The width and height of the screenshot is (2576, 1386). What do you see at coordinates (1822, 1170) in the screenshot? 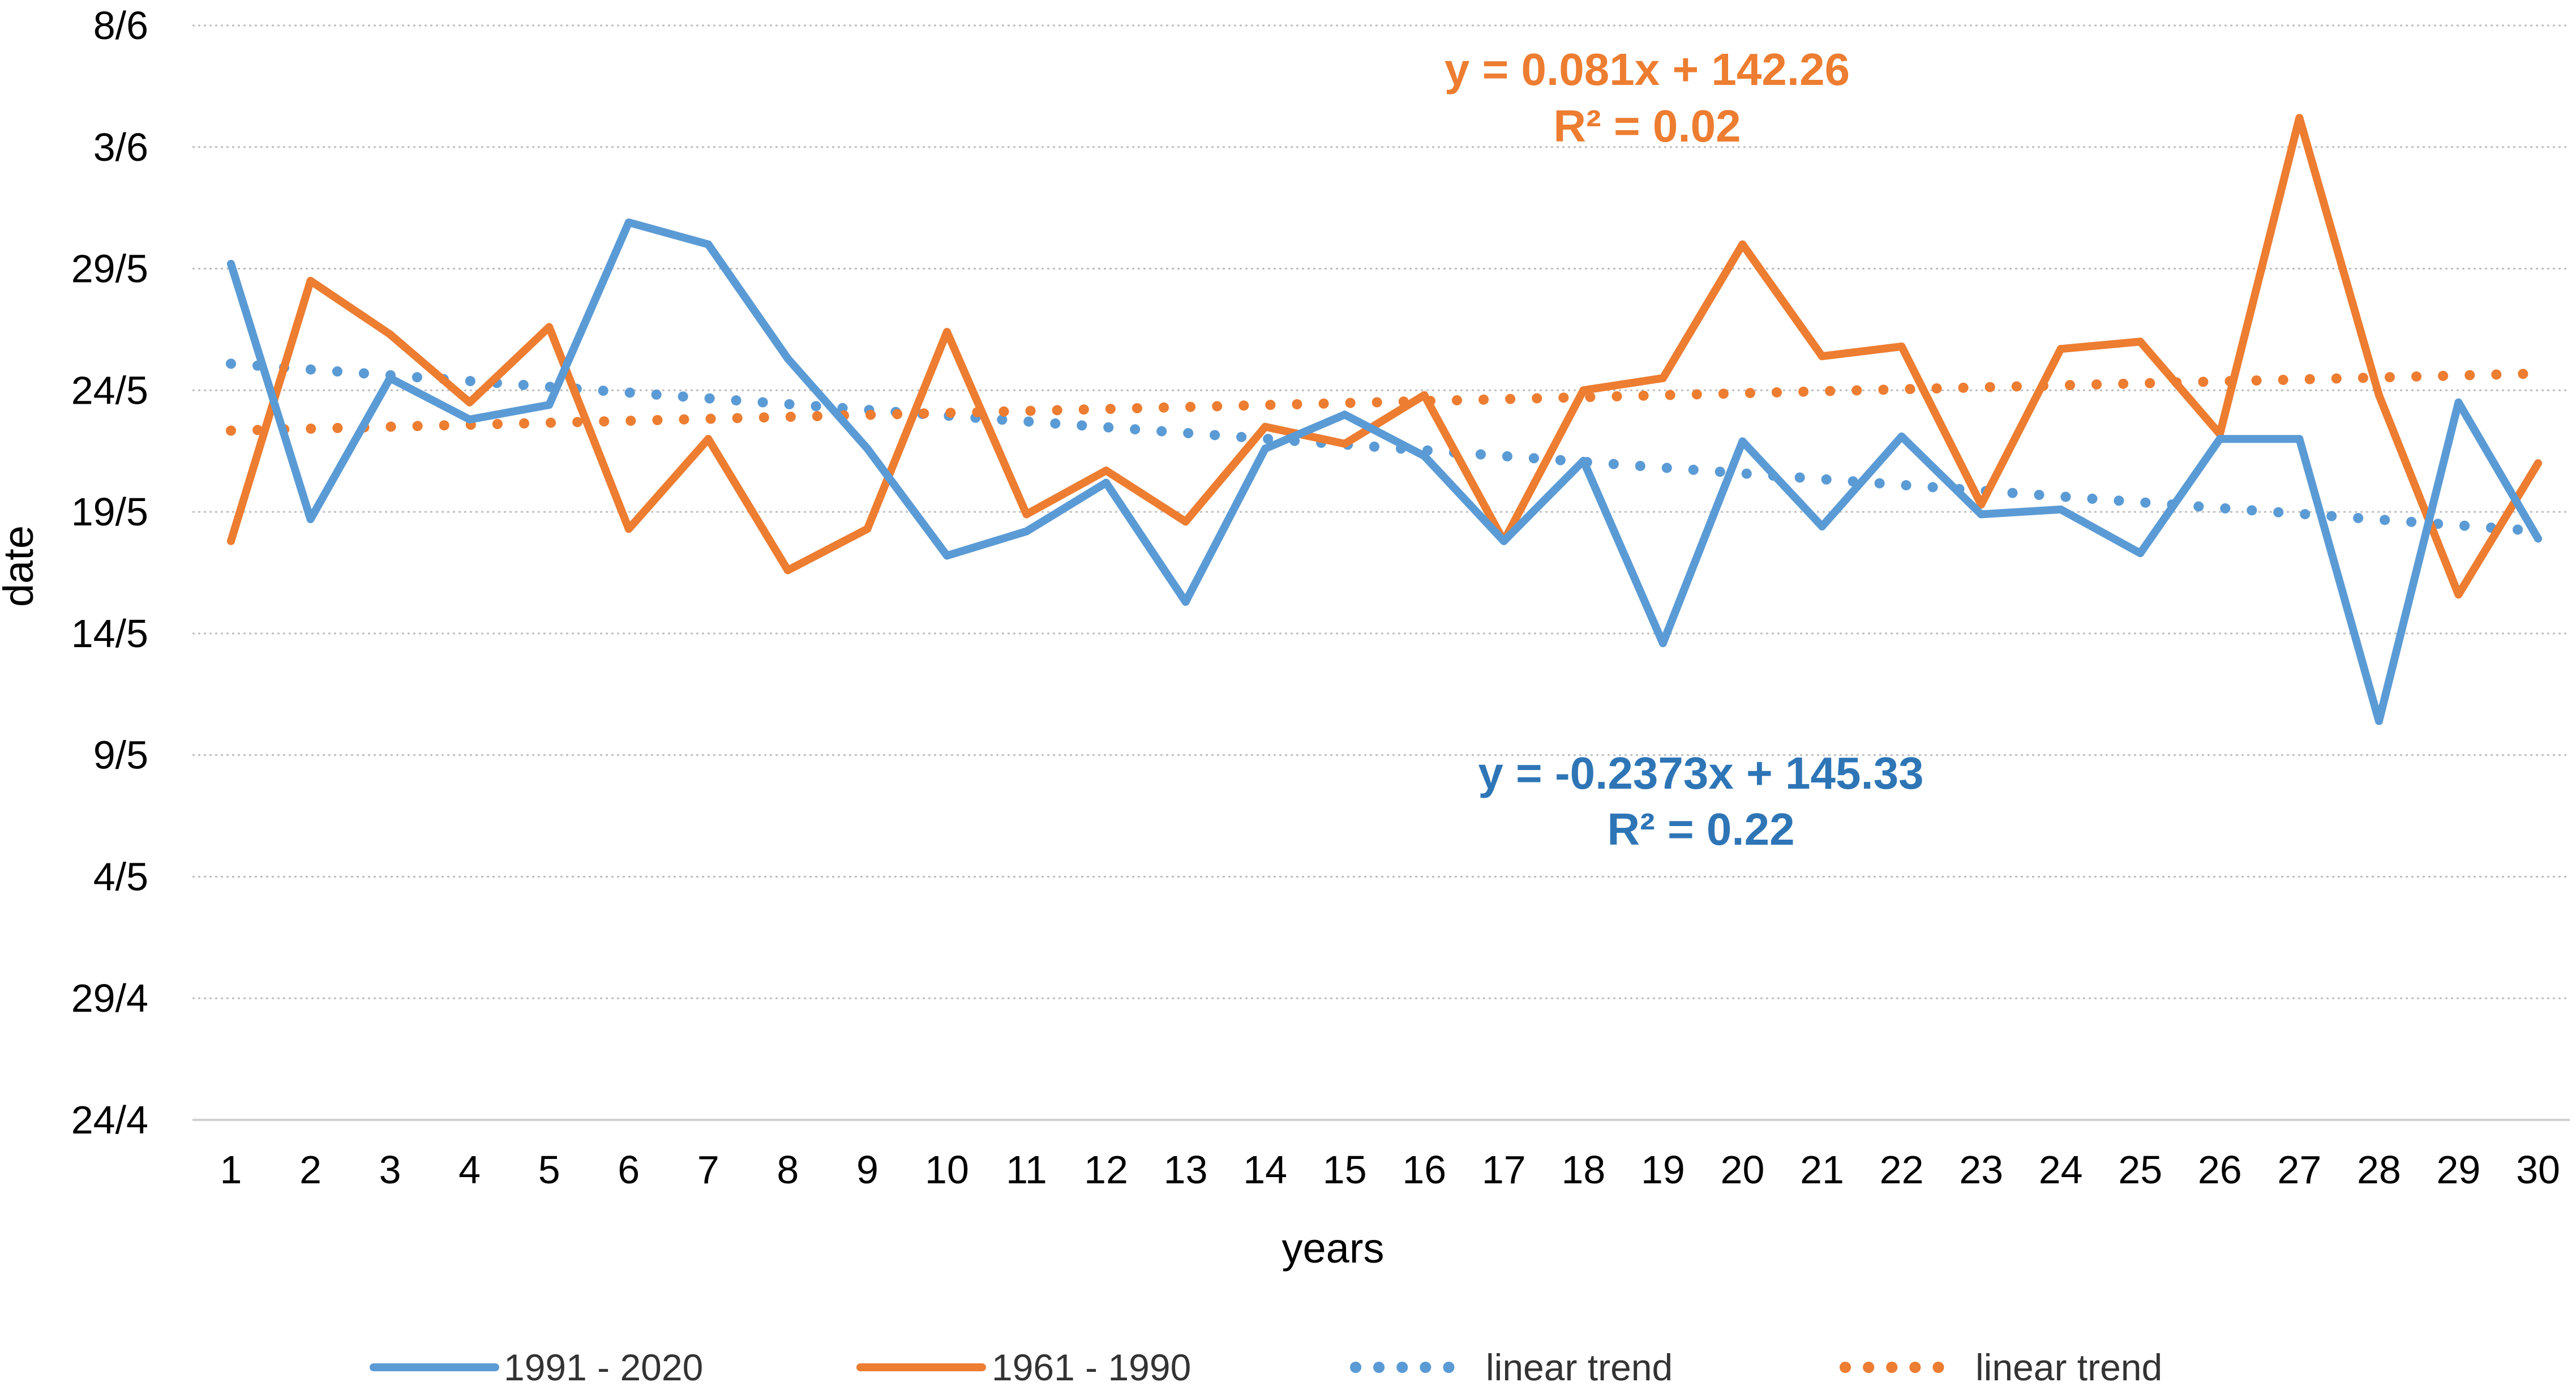
I see `x-tick-label: 21` at bounding box center [1822, 1170].